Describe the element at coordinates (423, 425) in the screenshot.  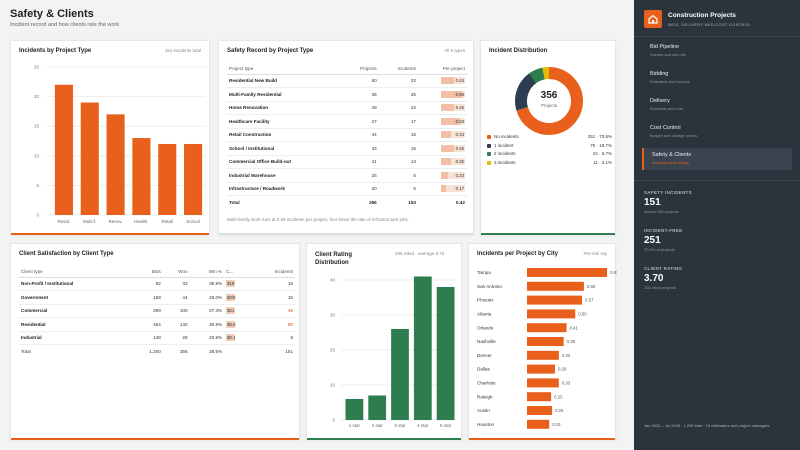
I see `x-tick-label: 4 star` at that location.